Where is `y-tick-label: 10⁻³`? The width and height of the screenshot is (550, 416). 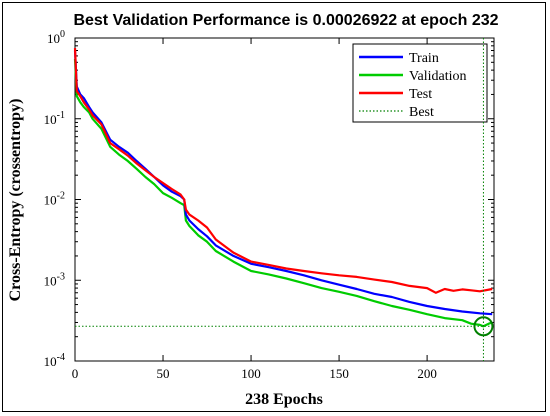 y-tick-label: 10⁻³ is located at coordinates (54, 279).